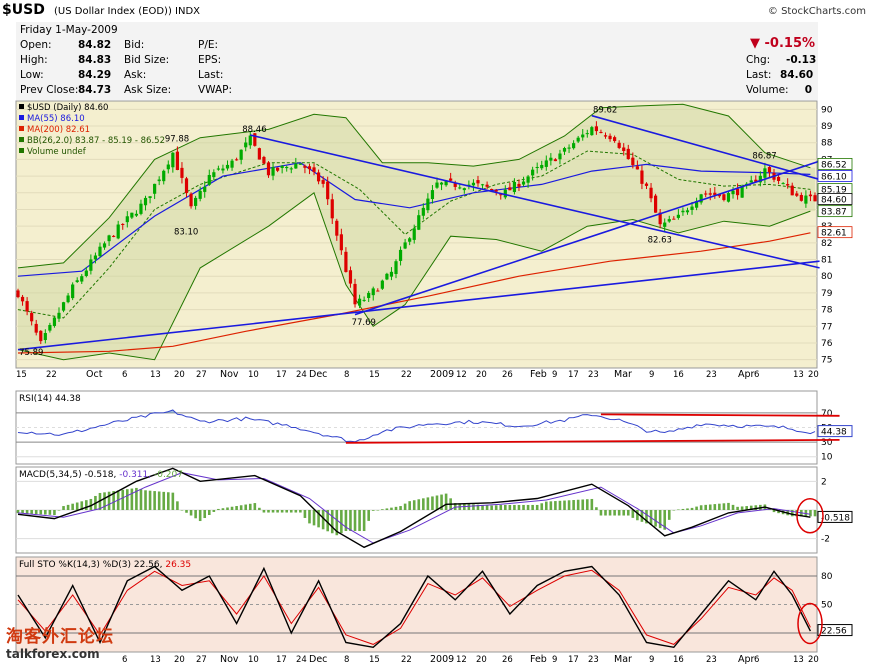 The height and width of the screenshot is (668, 870). I want to click on sto-highlight-circle, so click(810, 623).